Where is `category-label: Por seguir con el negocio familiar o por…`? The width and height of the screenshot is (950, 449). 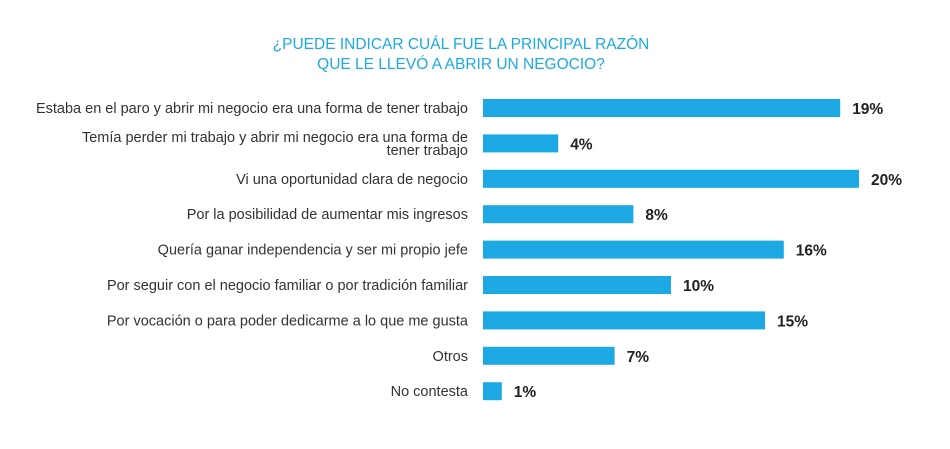
category-label: Por seguir con el negocio familiar o por… is located at coordinates (287, 286).